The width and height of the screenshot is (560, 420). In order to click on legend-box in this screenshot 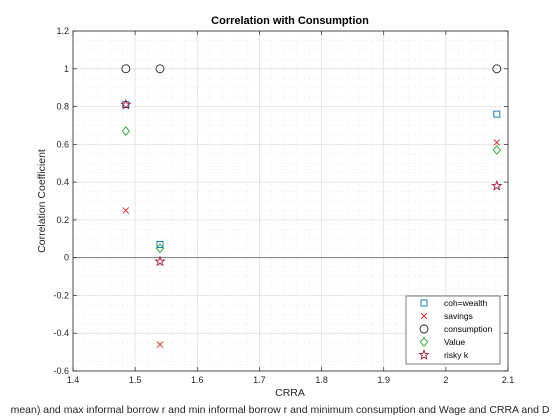, I will do `click(453, 330)`.